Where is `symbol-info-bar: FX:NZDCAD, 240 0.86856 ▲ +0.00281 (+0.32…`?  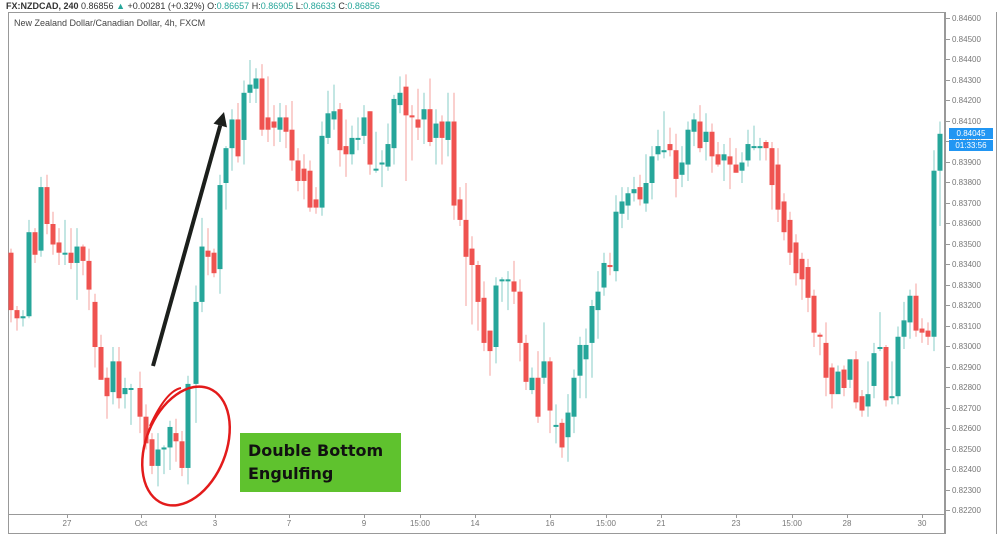 symbol-info-bar: FX:NZDCAD, 240 0.86856 ▲ +0.00281 (+0.32… is located at coordinates (193, 6).